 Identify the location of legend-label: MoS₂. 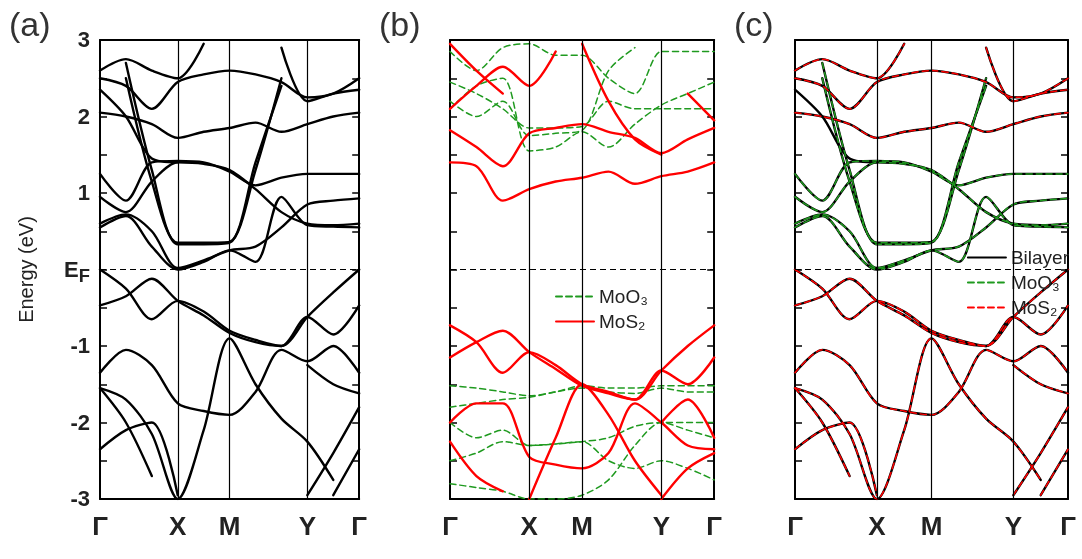
(622, 321).